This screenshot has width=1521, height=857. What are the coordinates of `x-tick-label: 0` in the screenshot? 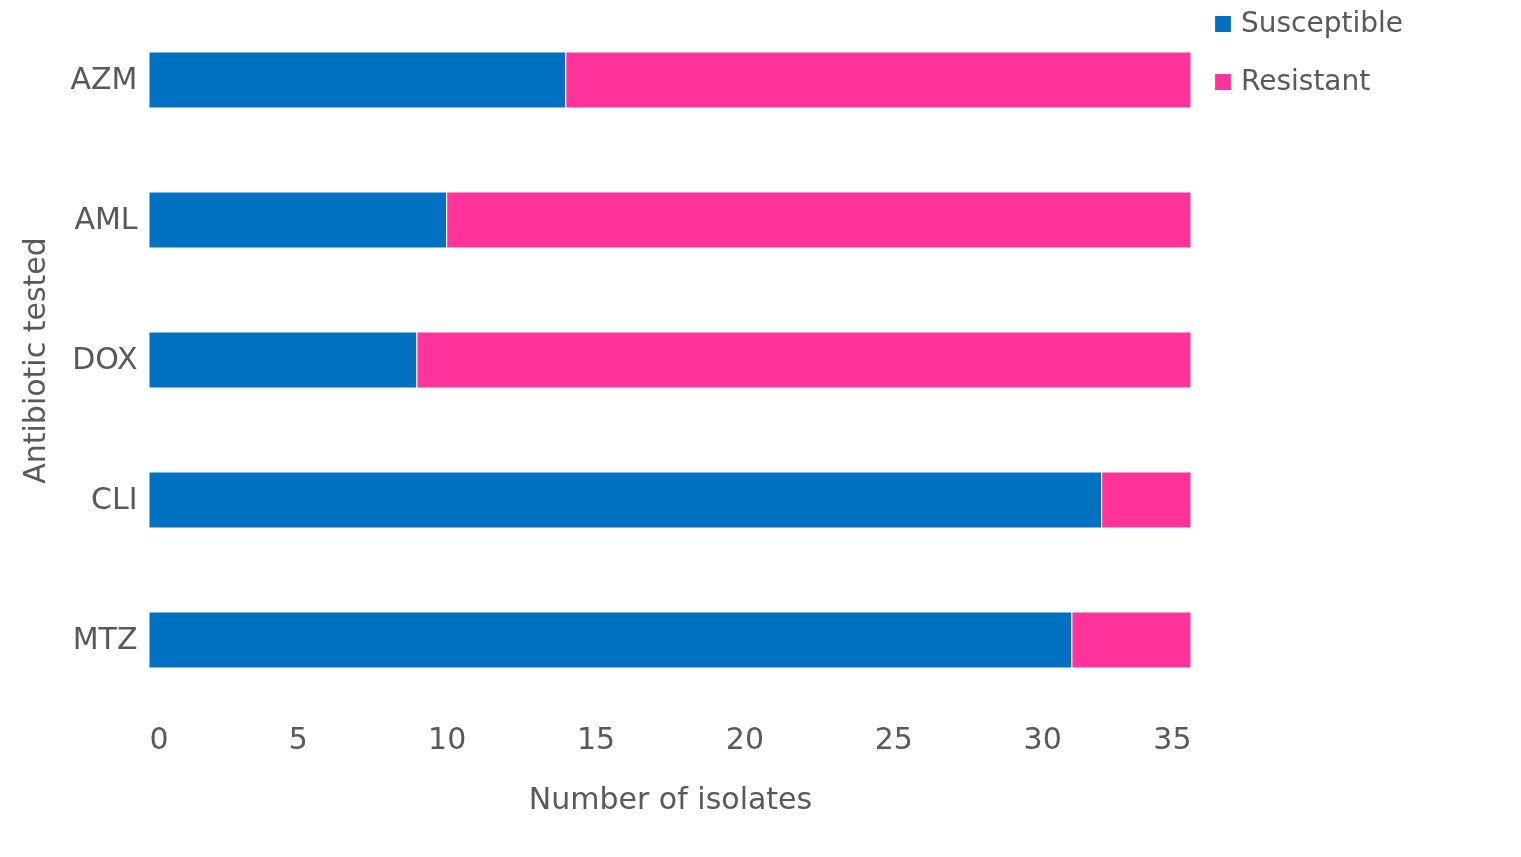 It's located at (159, 738).